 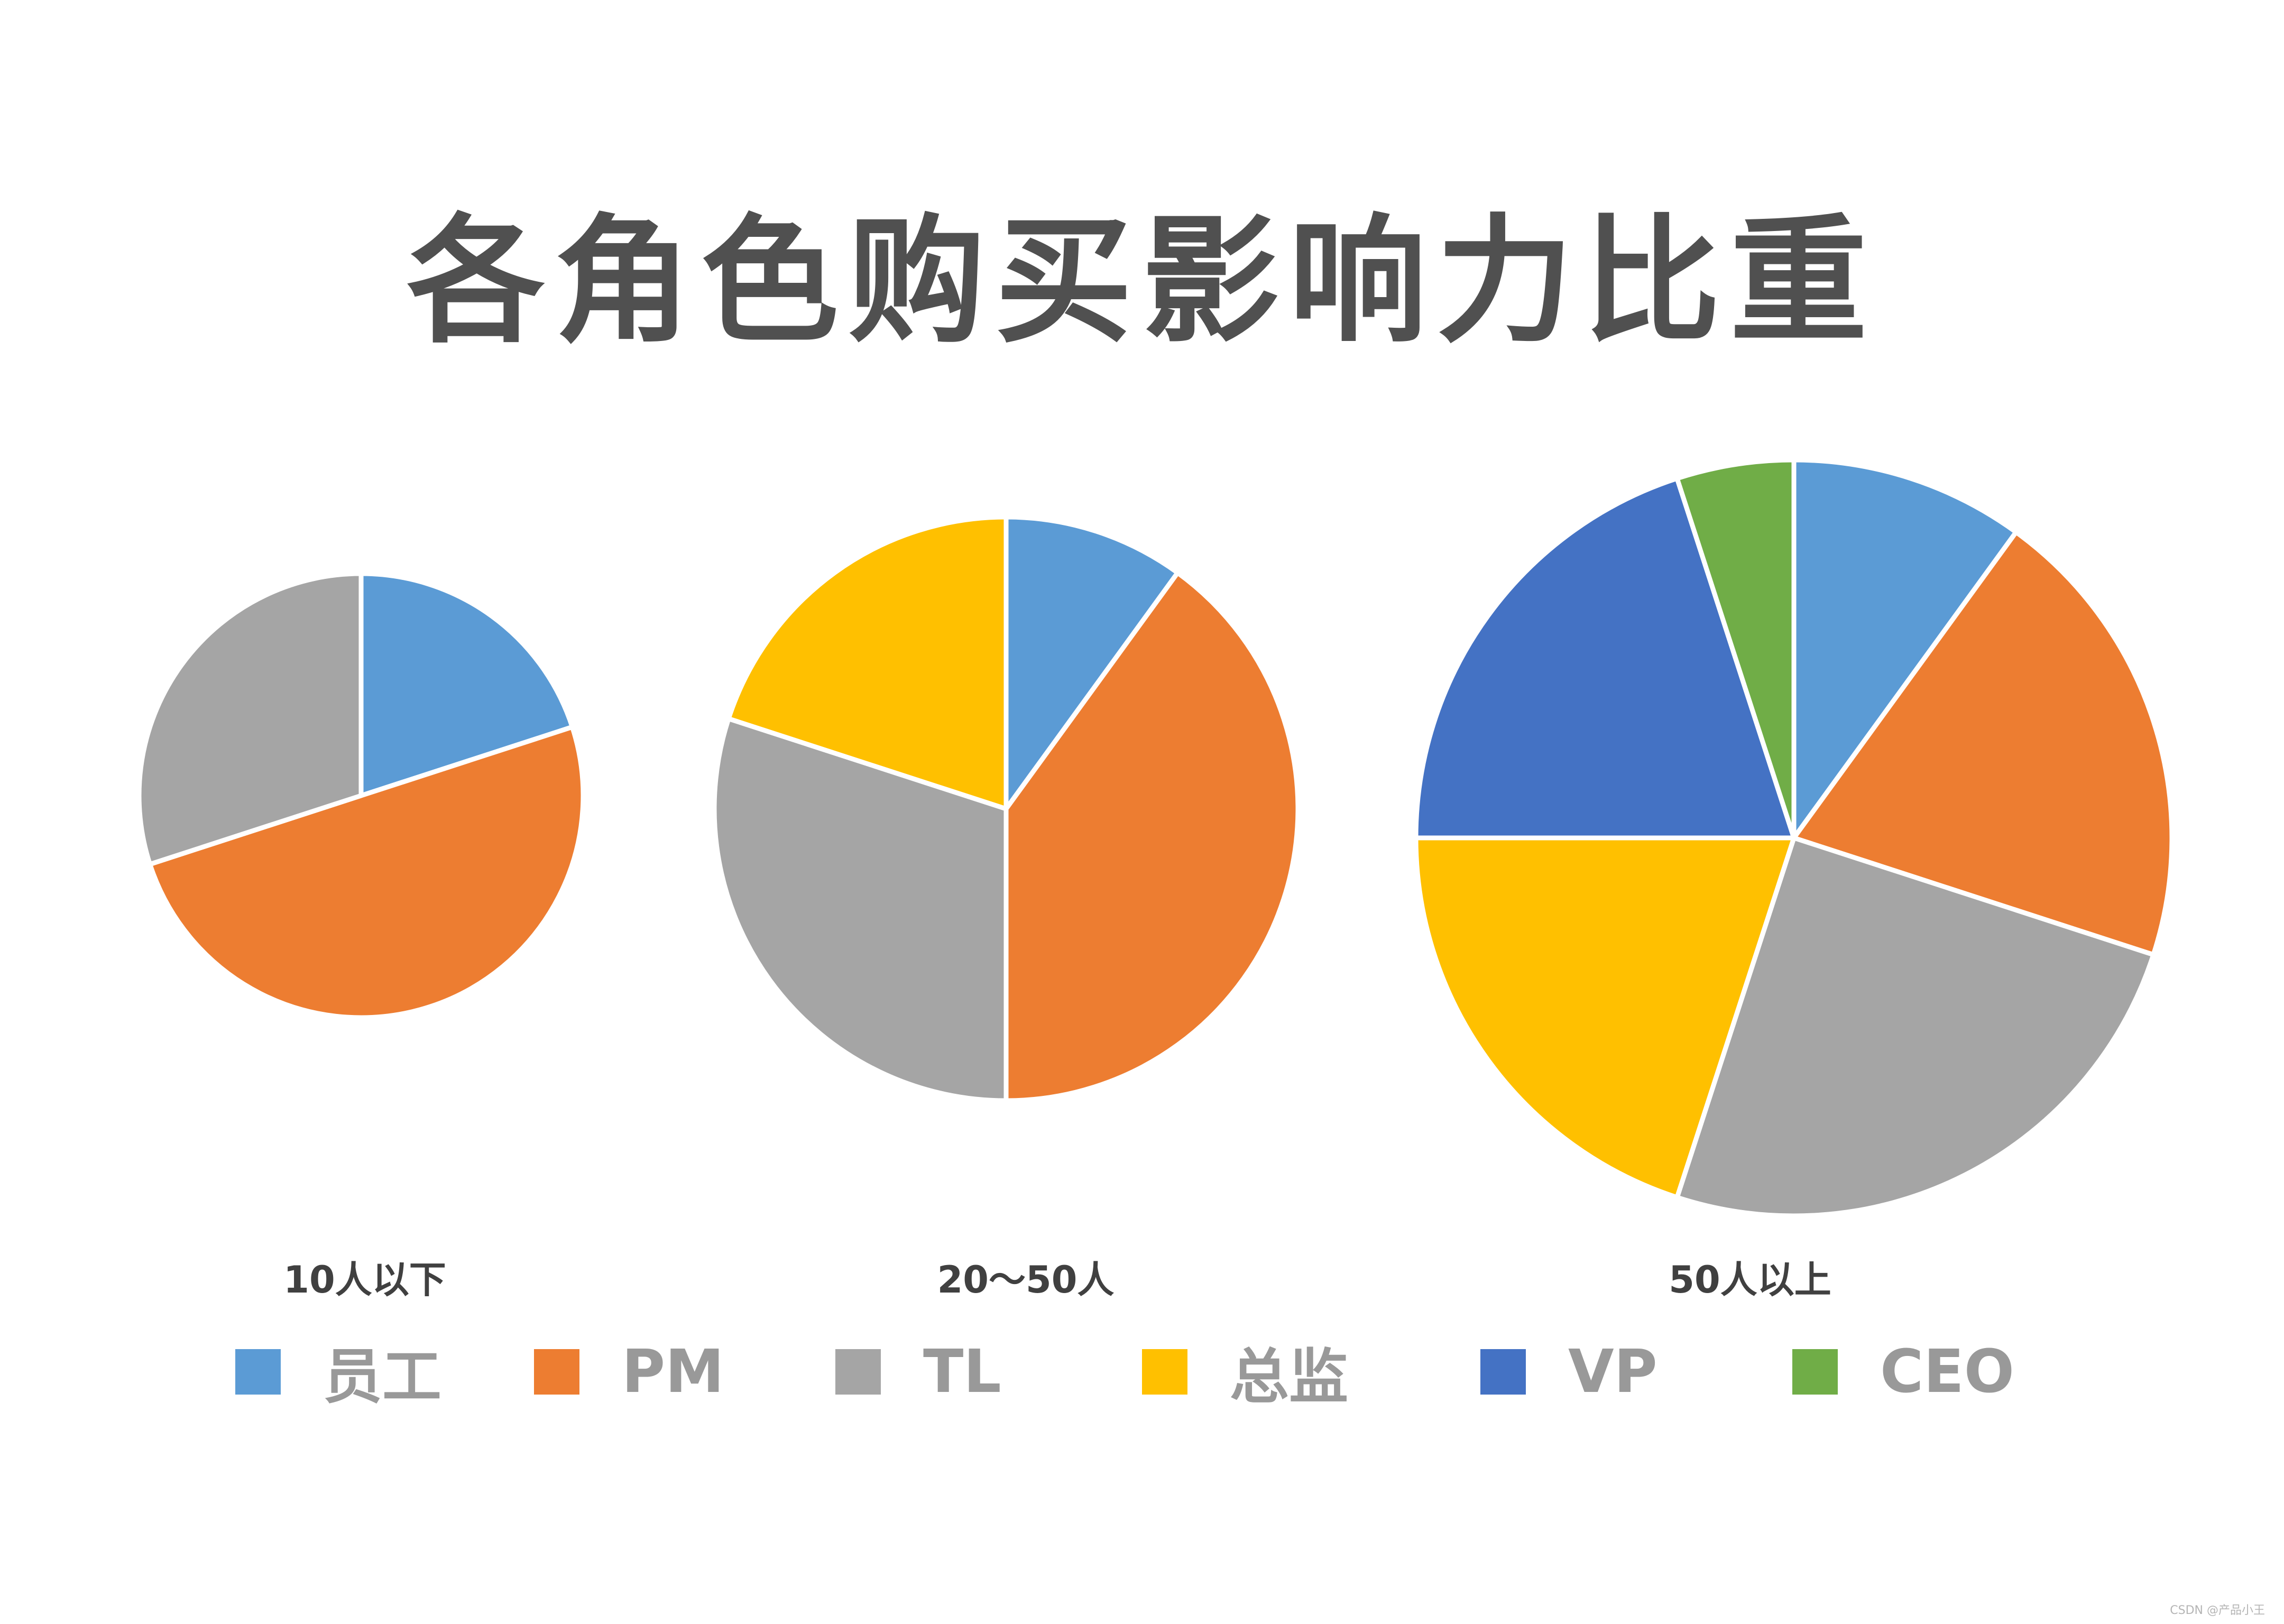 I want to click on legend-item-pm: PM, so click(x=629, y=1371).